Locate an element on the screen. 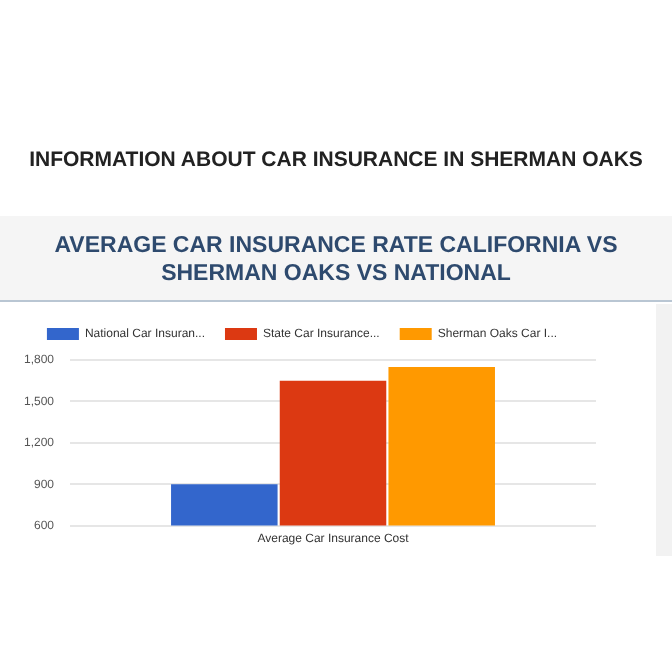  chart-subtitle: AVERAGE CAR INSURANCE RATE CALIFORNIA VS SHERMAN OAKS VS NATIONAL is located at coordinates (336, 259).